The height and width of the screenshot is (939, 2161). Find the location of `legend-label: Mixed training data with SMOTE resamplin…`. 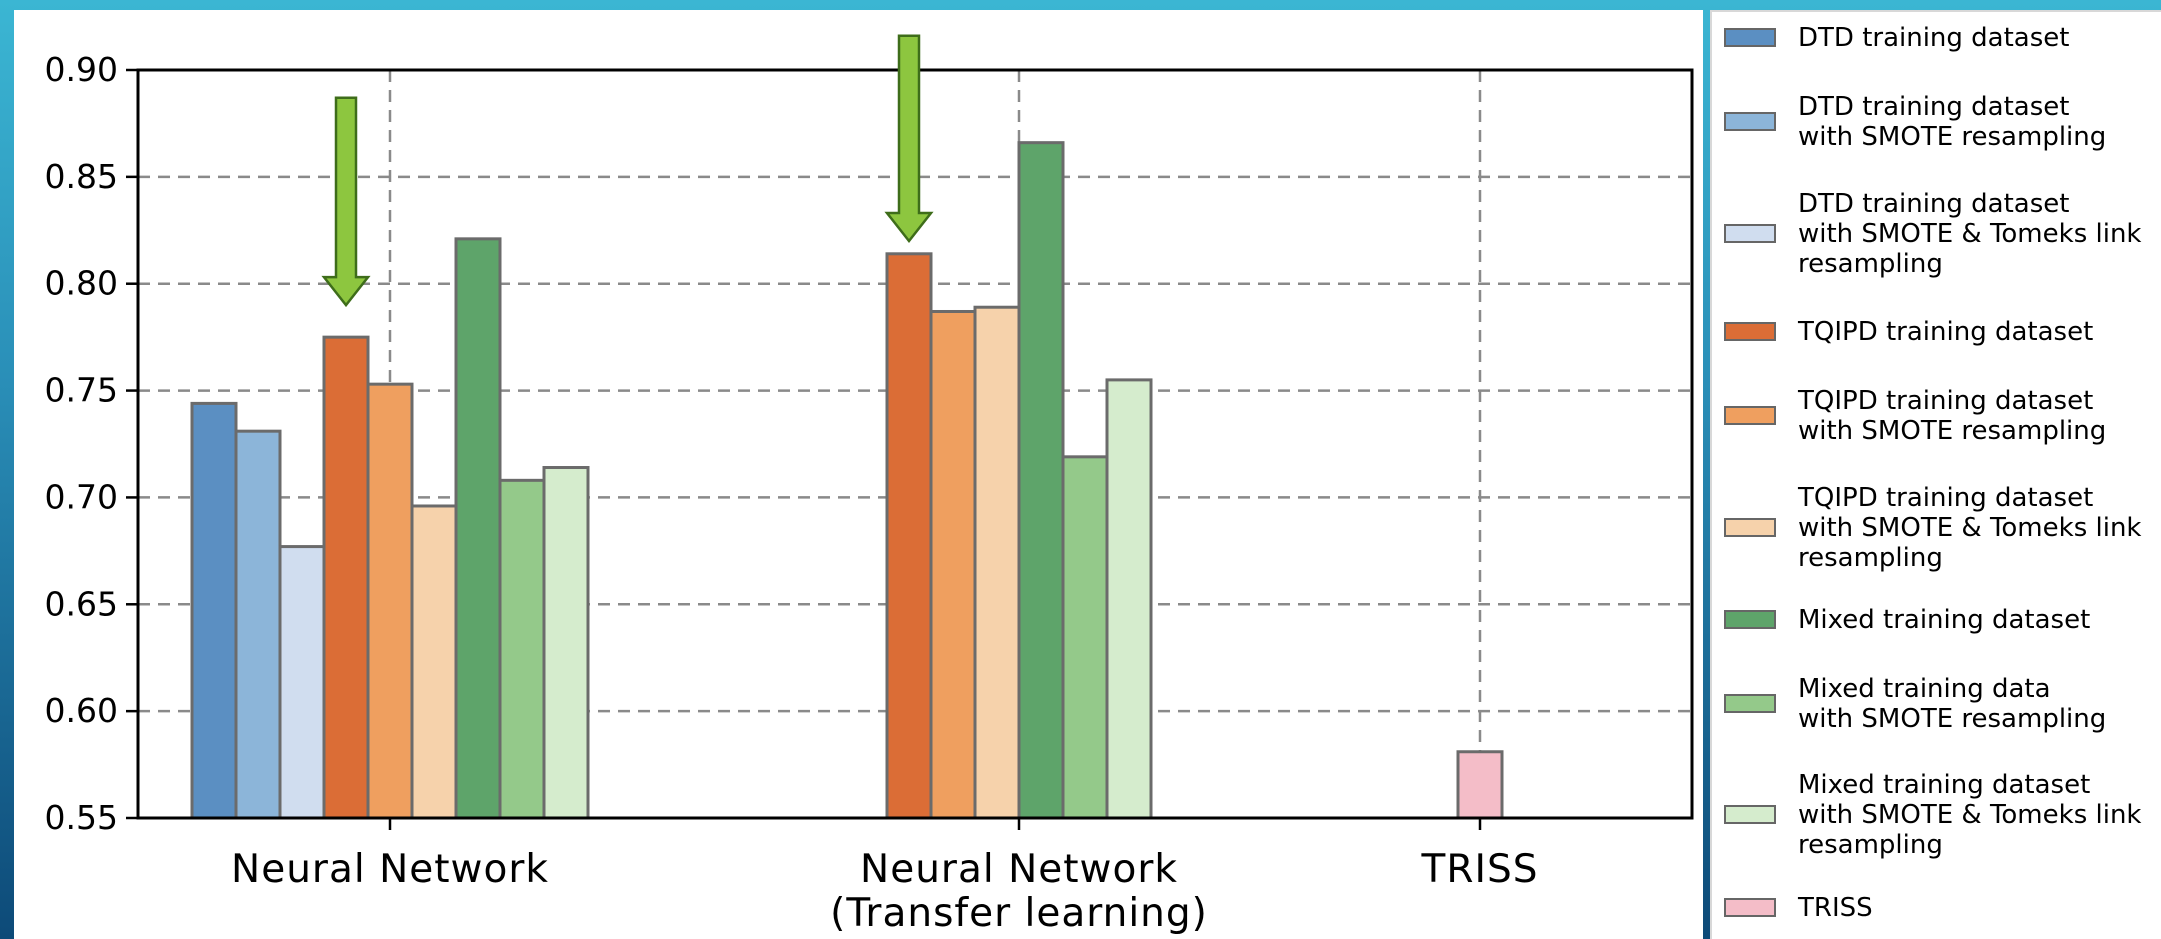

legend-label: Mixed training data with SMOTE resamplin… is located at coordinates (1952, 704).